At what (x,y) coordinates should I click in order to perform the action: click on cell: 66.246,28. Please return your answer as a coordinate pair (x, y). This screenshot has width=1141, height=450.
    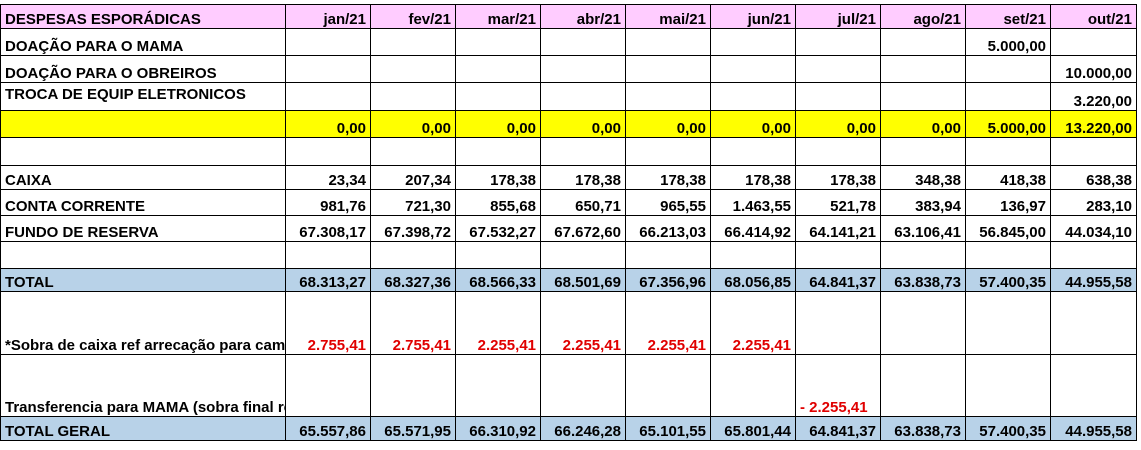
    Looking at the image, I should click on (583, 428).